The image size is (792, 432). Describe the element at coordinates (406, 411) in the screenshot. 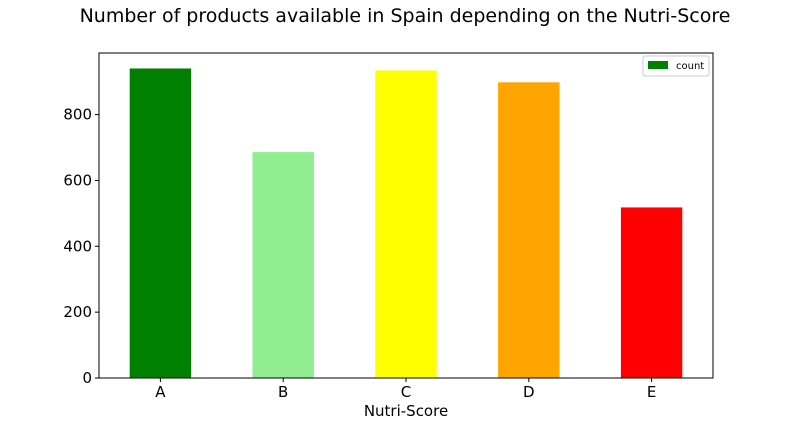

I see `x-axis-label: Nutri-Score` at that location.